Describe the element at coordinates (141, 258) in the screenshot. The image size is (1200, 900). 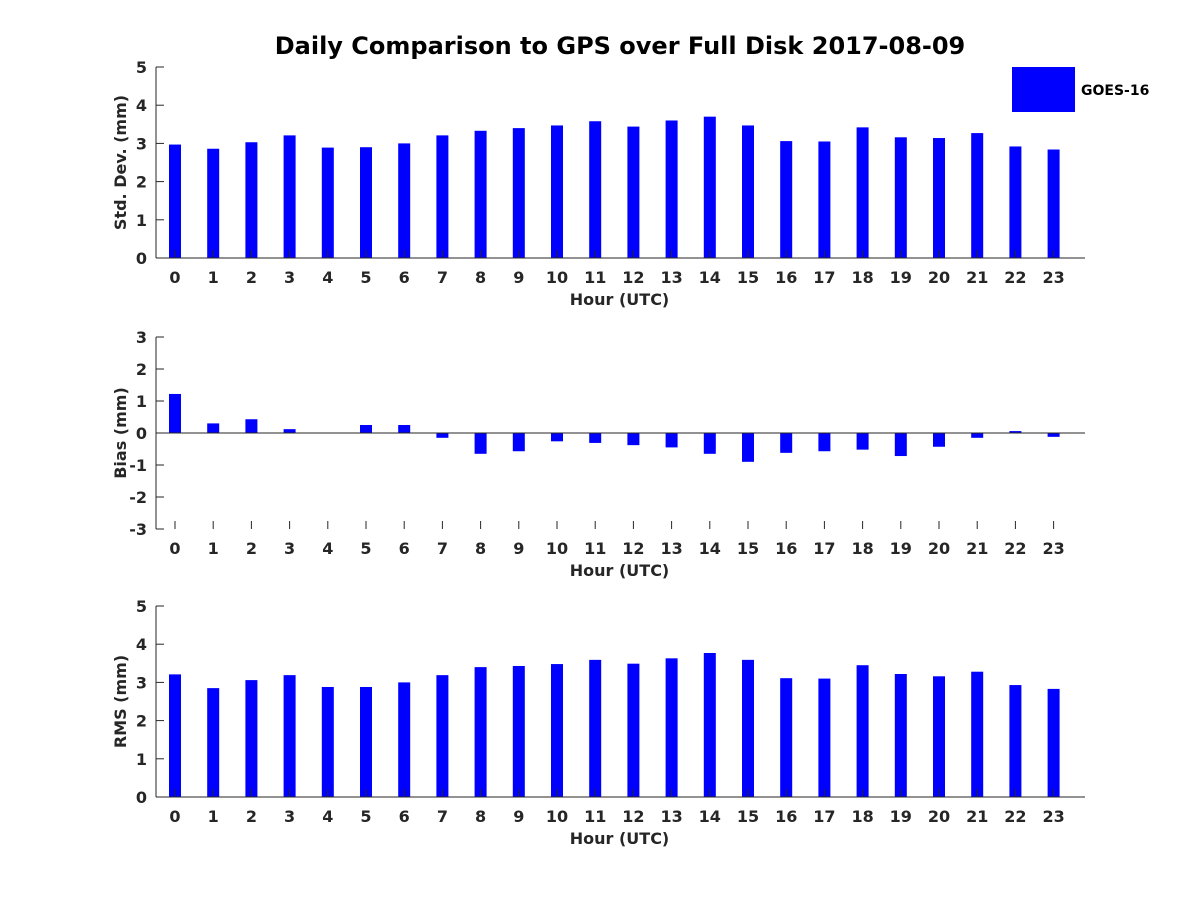
I see `stddev-ytick-label: 0` at that location.